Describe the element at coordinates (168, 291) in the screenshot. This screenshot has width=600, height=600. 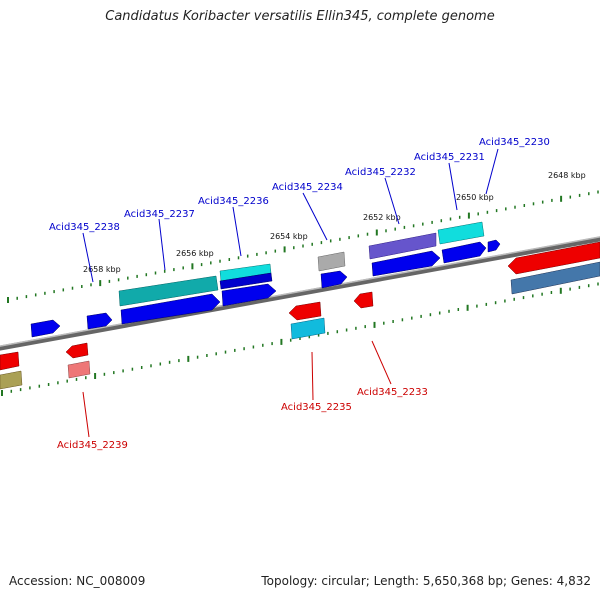
I see `gene-bar-acid345-2237-teal` at that location.